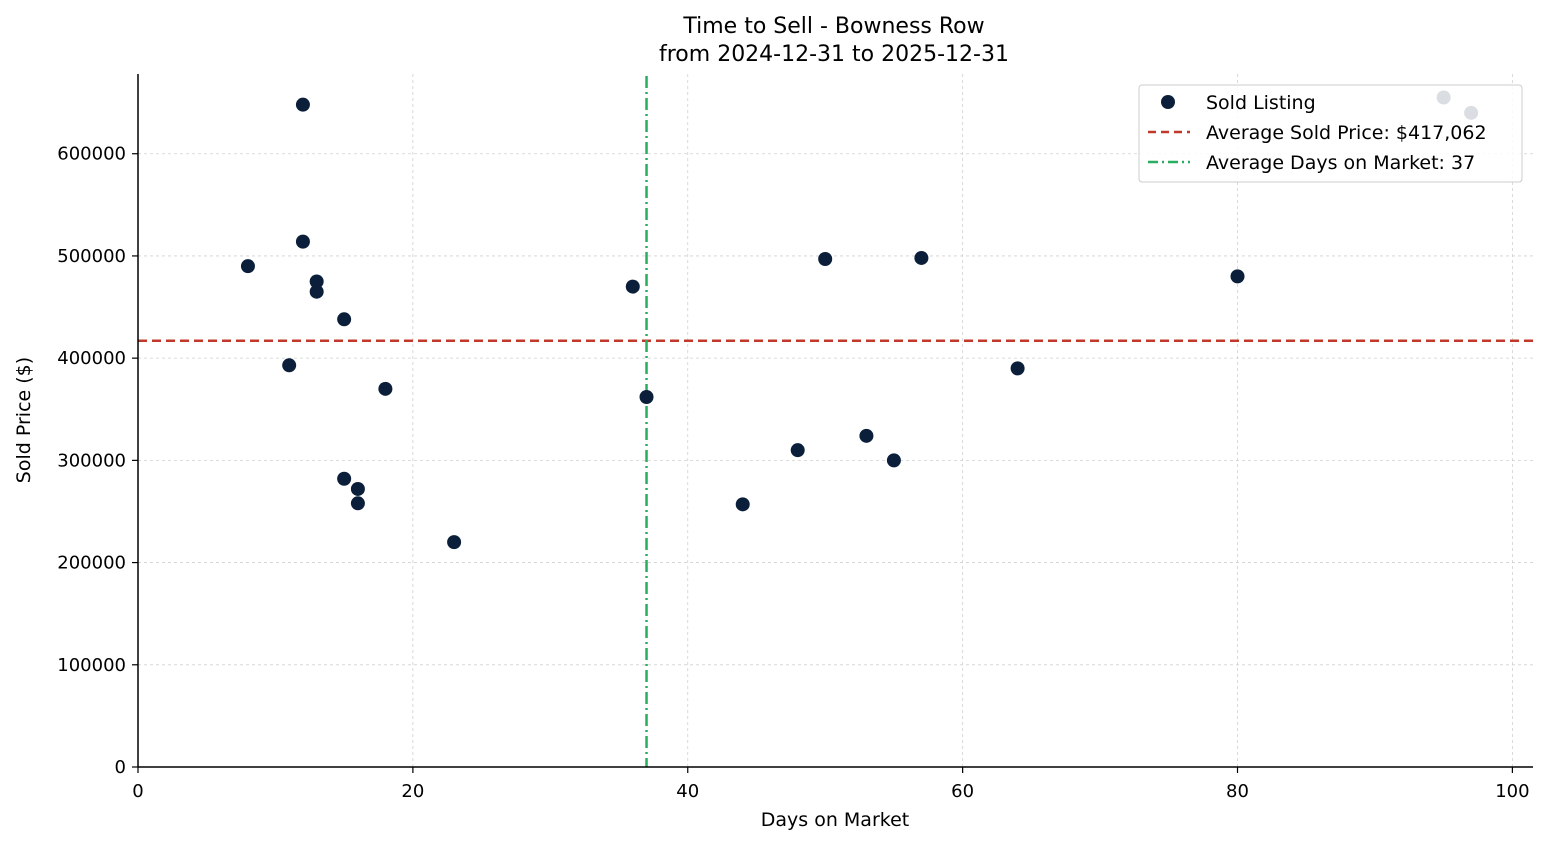 The width and height of the screenshot is (1547, 845). What do you see at coordinates (1512, 791) in the screenshot?
I see `x-tick-label: 100` at bounding box center [1512, 791].